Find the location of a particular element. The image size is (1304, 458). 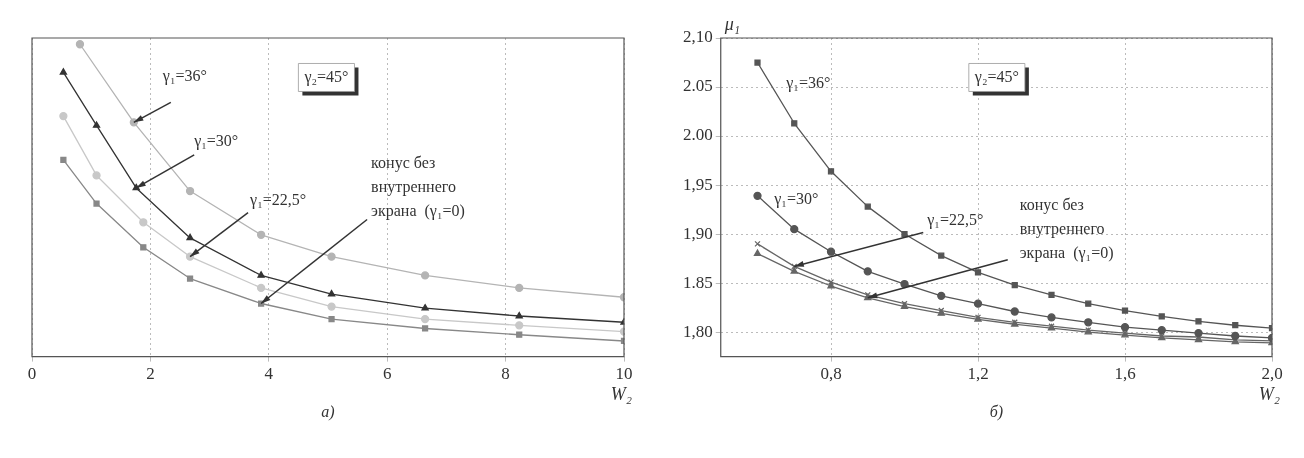

y-axis-title: μ₁ is located at coordinates (732, 23).